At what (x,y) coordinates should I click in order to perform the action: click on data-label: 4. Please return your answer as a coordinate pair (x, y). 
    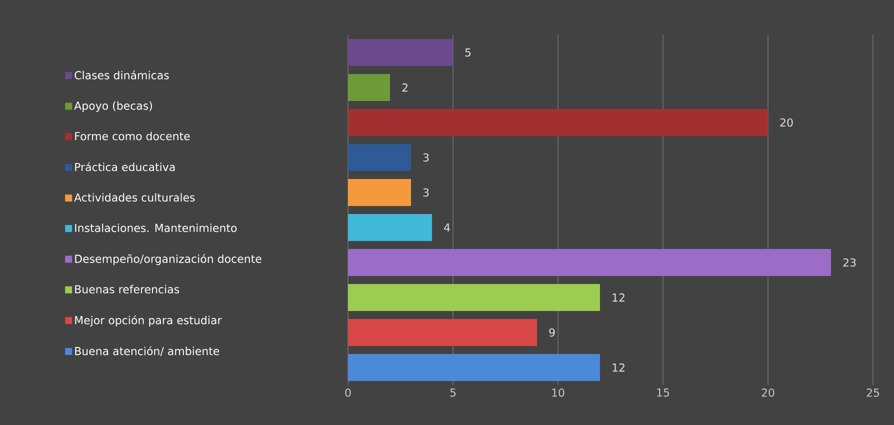
    Looking at the image, I should click on (447, 227).